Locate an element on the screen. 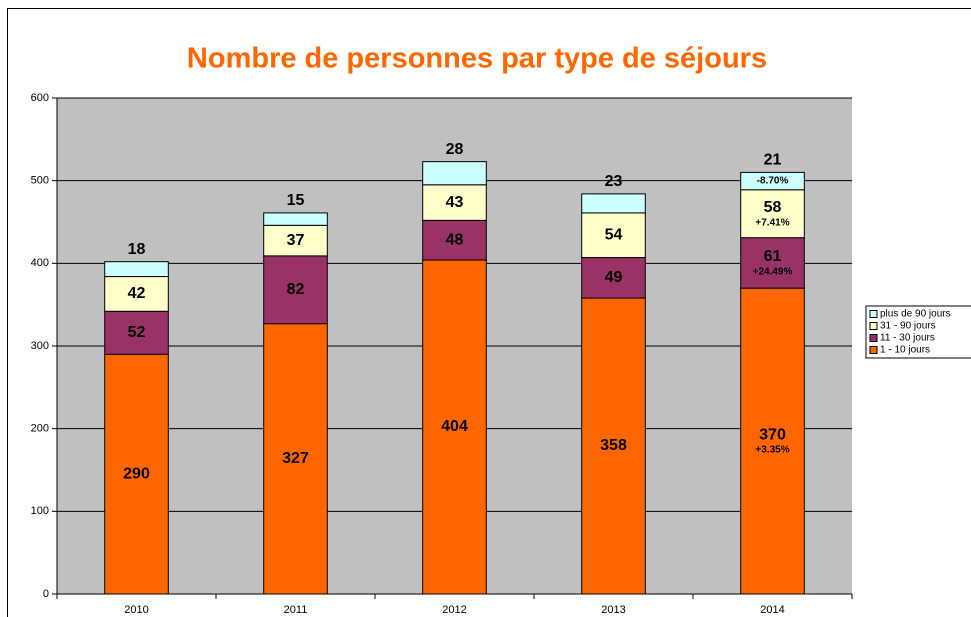 The height and width of the screenshot is (617, 971). y-tick-label: 400 is located at coordinates (40, 263).